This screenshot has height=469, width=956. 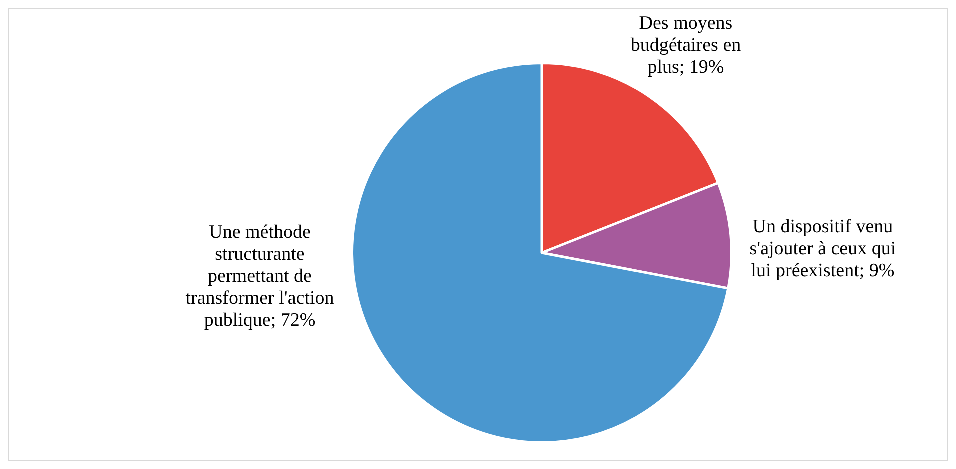 What do you see at coordinates (260, 277) in the screenshot?
I see `slice-label: Une méthode structurante permettant de transformer l'action publique; 72%` at bounding box center [260, 277].